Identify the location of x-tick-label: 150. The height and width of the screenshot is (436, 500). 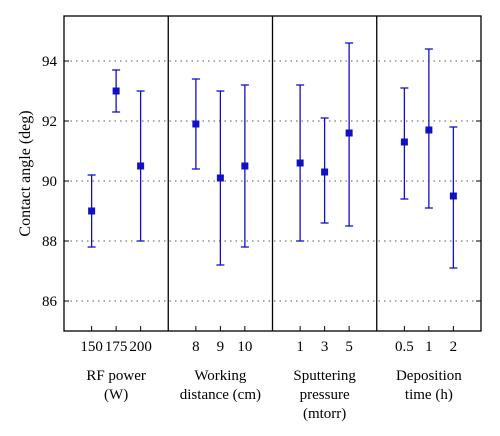
(91, 347).